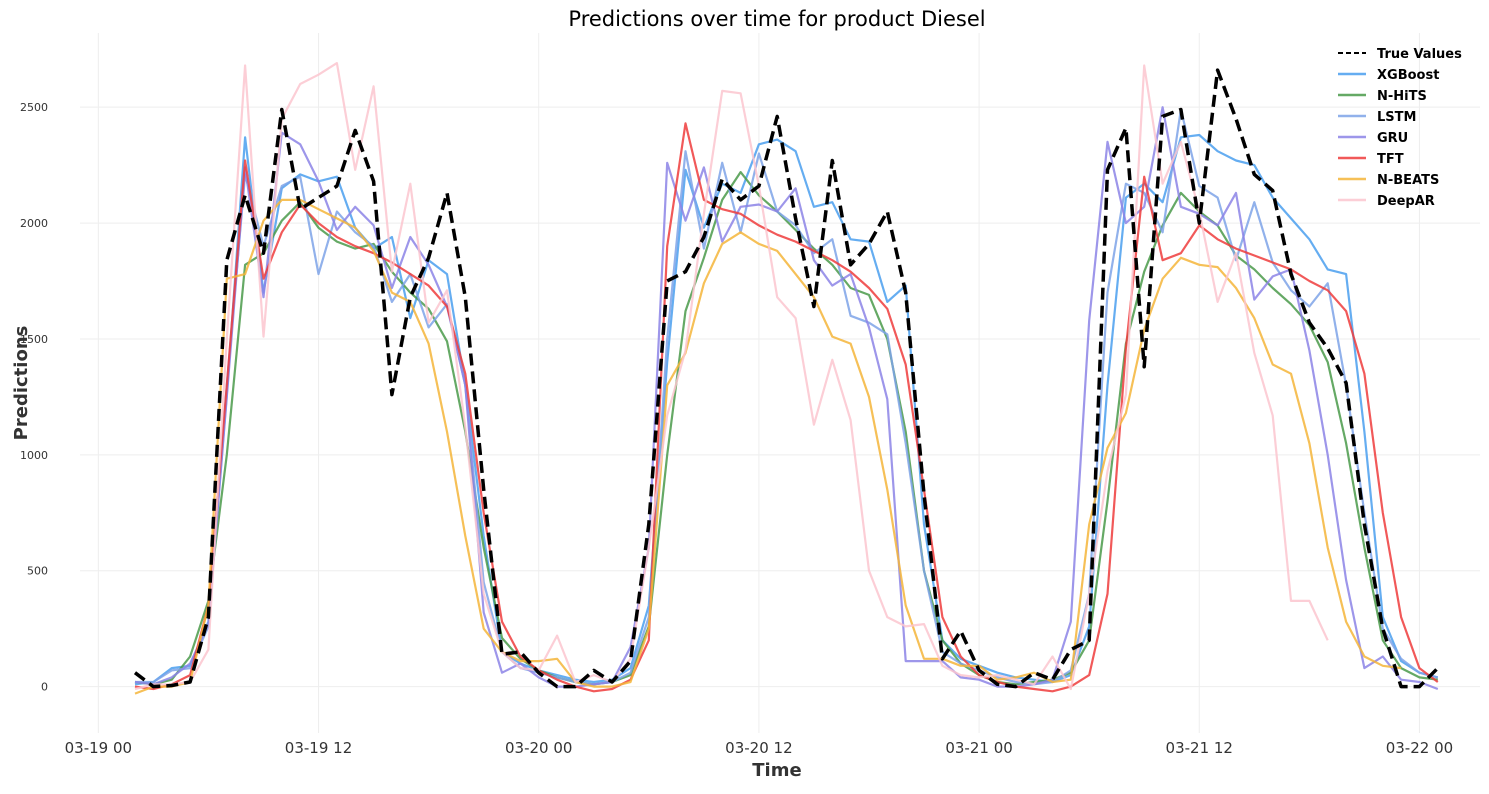 The width and height of the screenshot is (1489, 794). Describe the element at coordinates (1402, 96) in the screenshot. I see `legend-label-n-hits: N-HiTS` at that location.